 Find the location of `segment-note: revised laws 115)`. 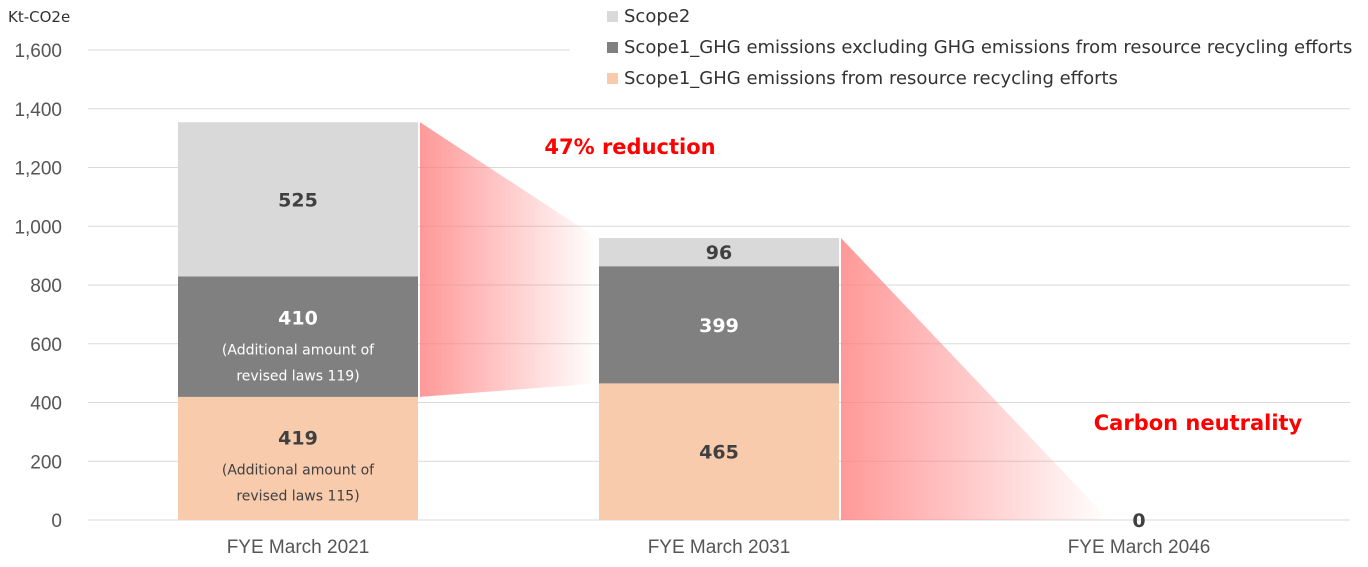

segment-note: revised laws 115) is located at coordinates (297, 496).